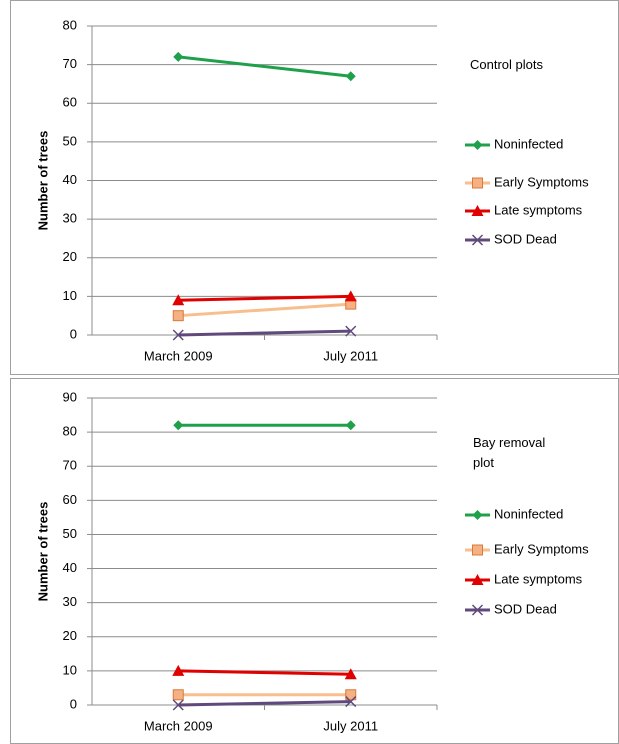 The image size is (619, 744). Describe the element at coordinates (506, 64) in the screenshot. I see `chart-title: Control plots` at that location.